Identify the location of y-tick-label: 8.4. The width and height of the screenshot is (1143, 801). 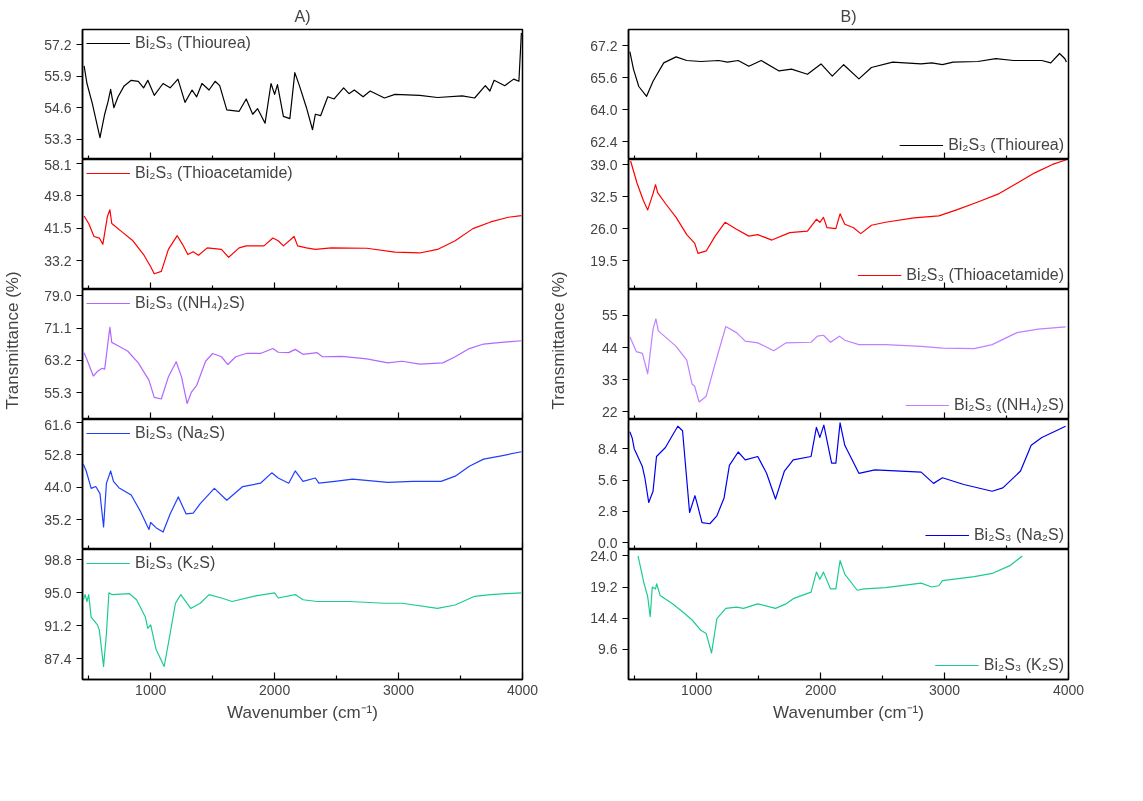
(608, 448).